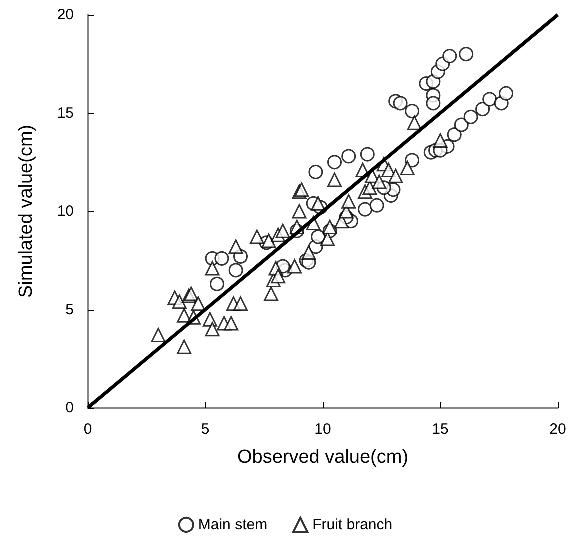 The height and width of the screenshot is (546, 571). What do you see at coordinates (323, 429) in the screenshot?
I see `x-tick-label: 10` at bounding box center [323, 429].